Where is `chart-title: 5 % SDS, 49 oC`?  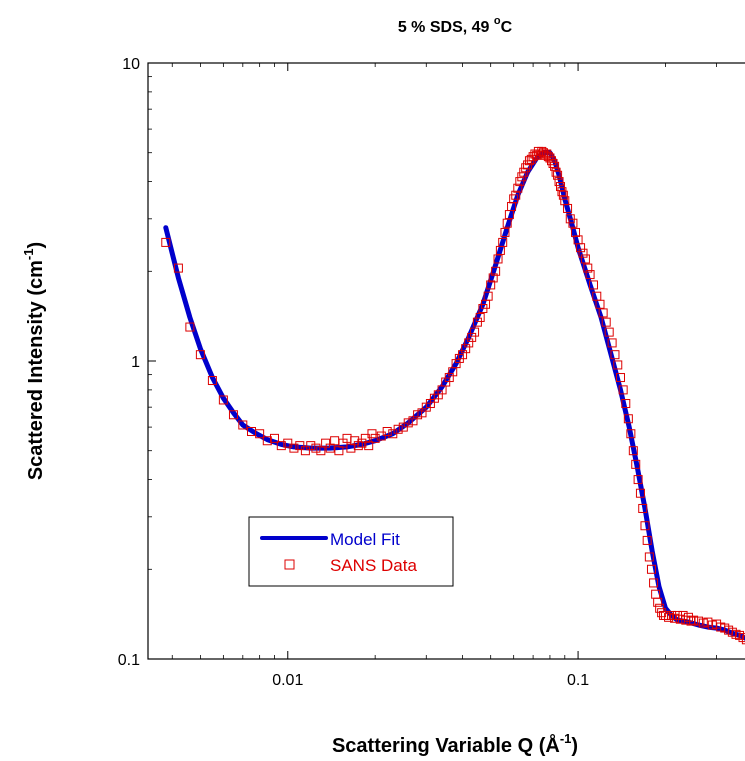
chart-title: 5 % SDS, 49 oC is located at coordinates (455, 25).